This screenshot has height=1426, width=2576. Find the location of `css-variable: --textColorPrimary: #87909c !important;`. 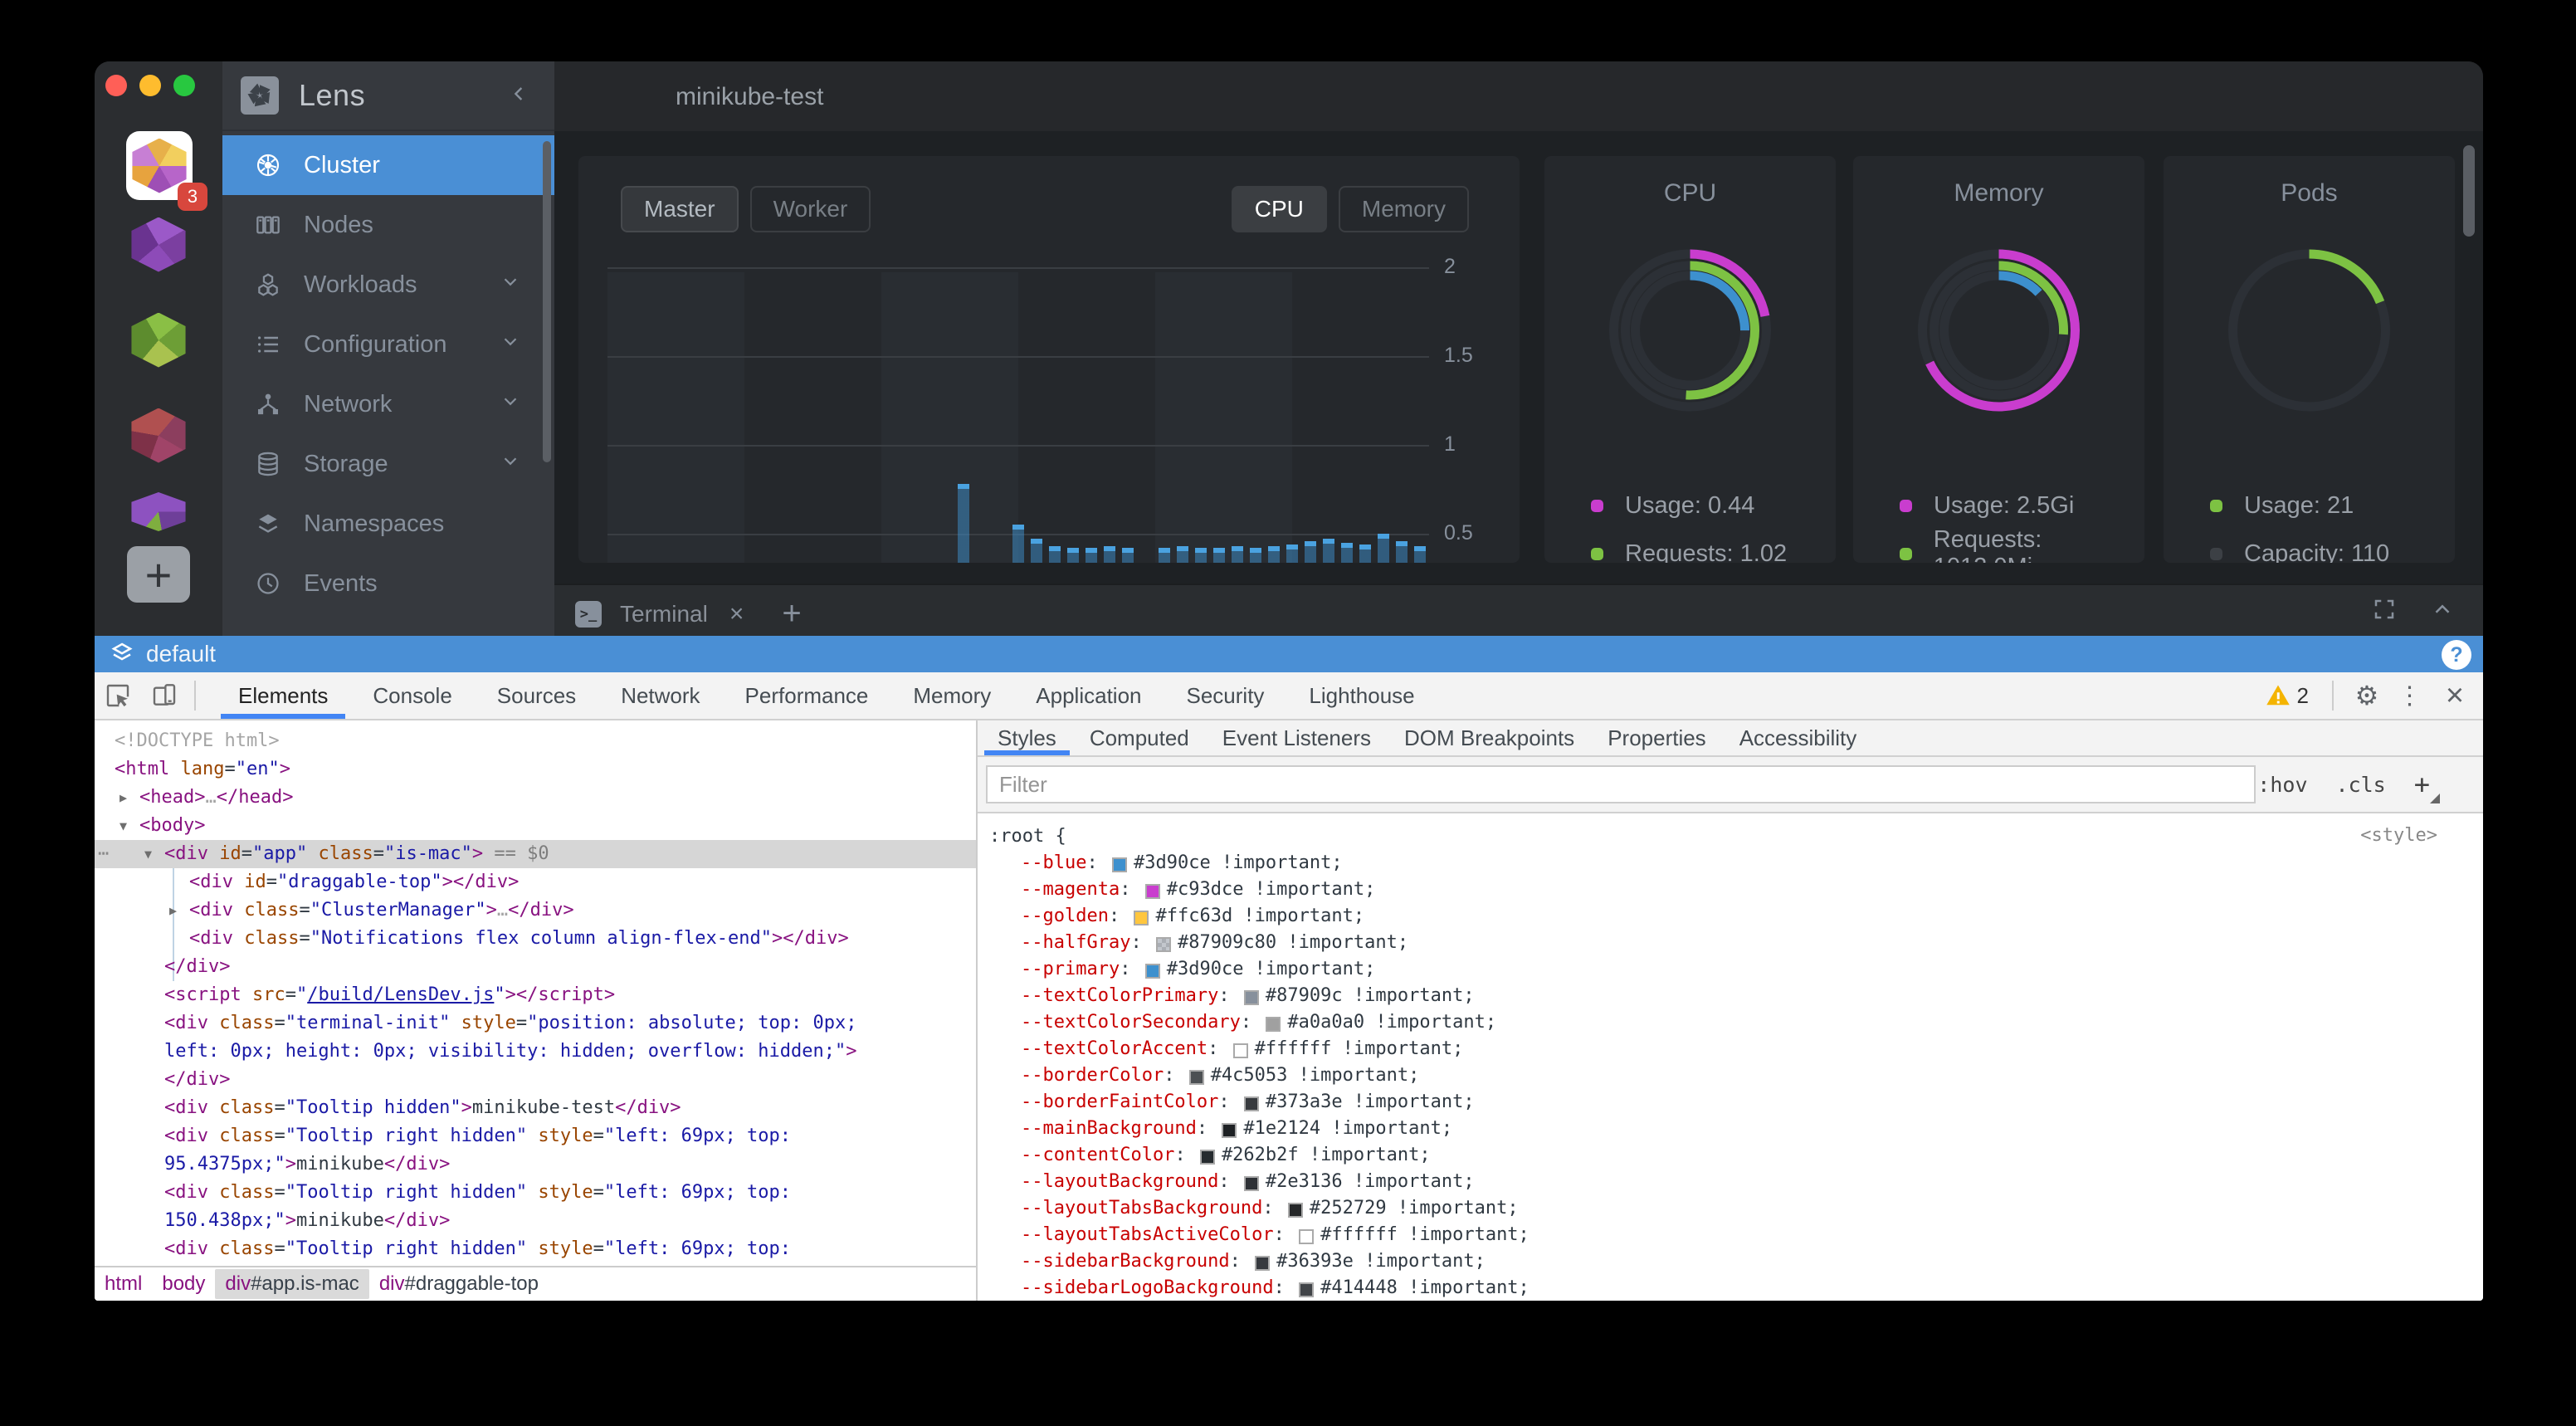

css-variable: --textColorPrimary: #87909c !important; is located at coordinates (1248, 995).